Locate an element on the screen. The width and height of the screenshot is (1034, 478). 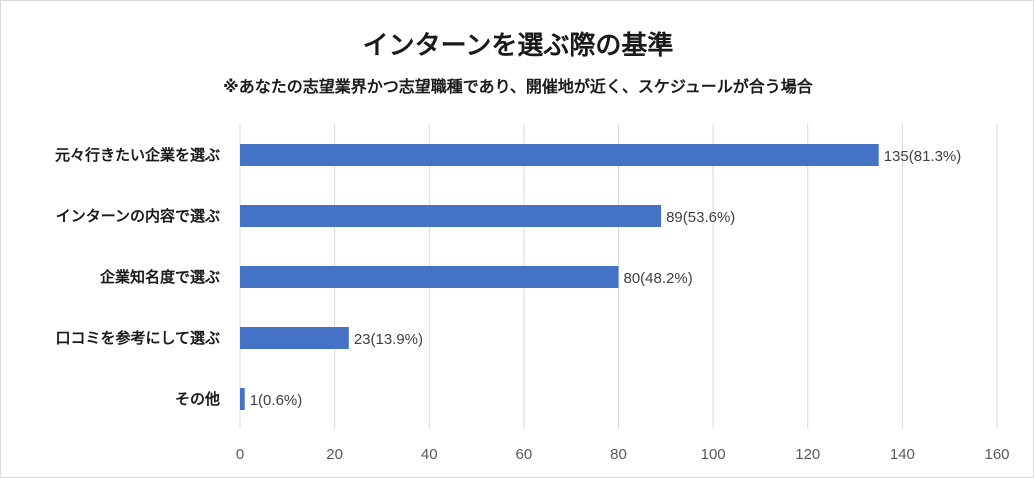
category-label: その他 is located at coordinates (197, 399).